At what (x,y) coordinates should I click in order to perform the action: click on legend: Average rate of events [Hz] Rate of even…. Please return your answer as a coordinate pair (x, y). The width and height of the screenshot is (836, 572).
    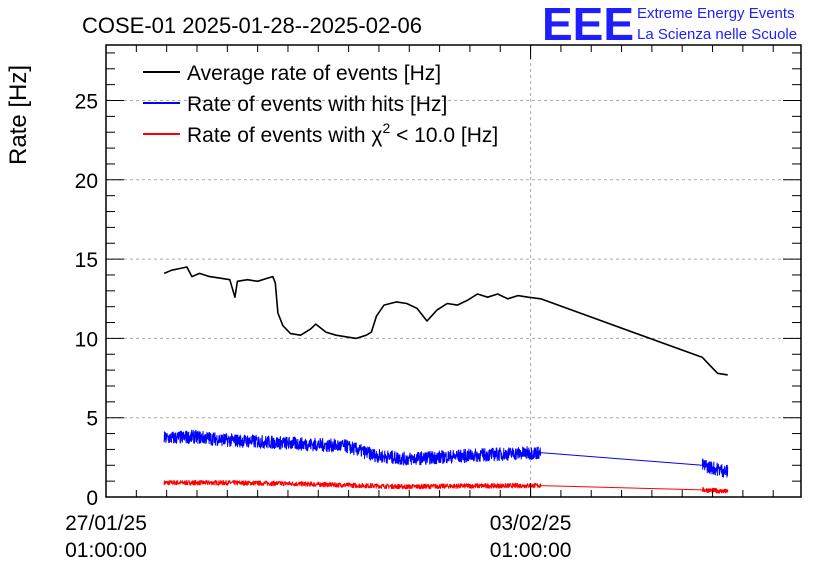
    Looking at the image, I should click on (320, 104).